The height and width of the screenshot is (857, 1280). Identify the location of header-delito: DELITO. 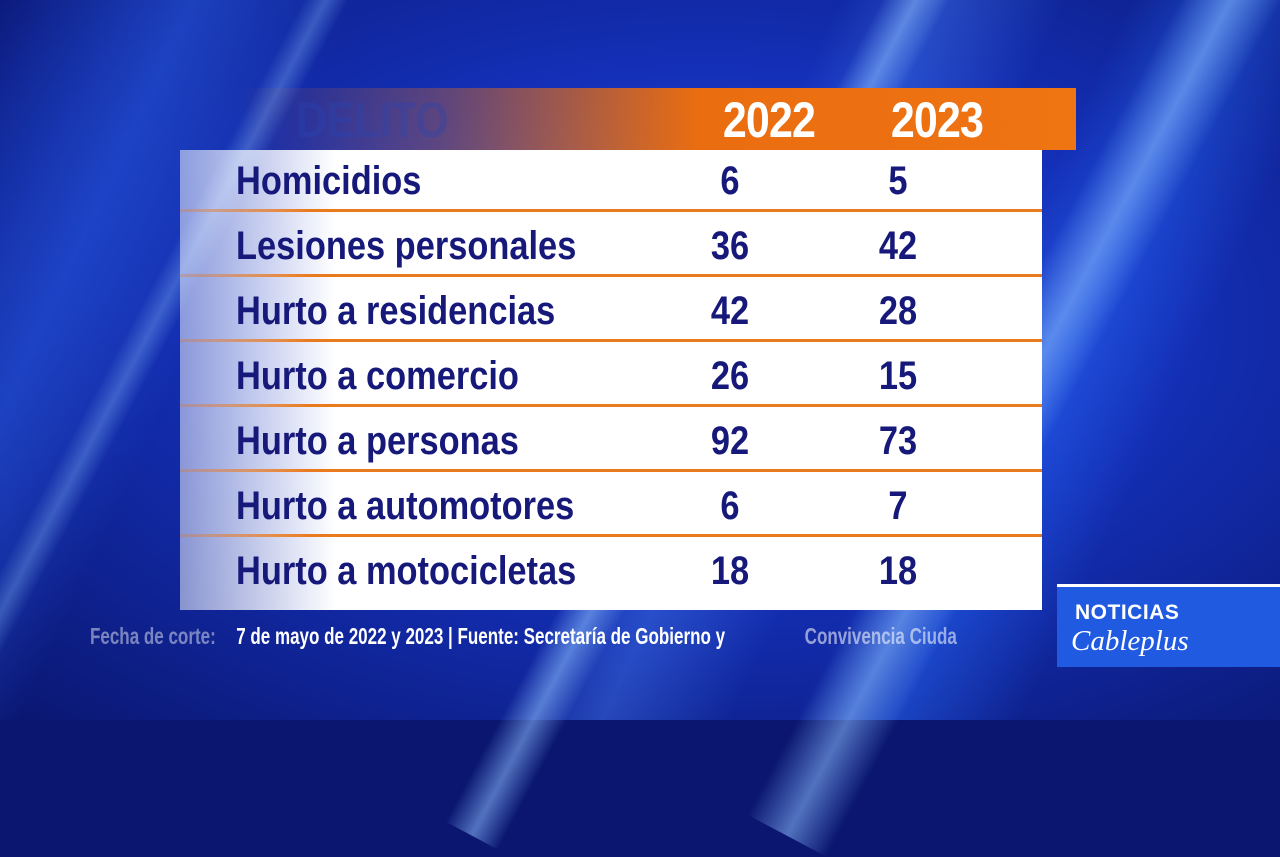
(372, 120).